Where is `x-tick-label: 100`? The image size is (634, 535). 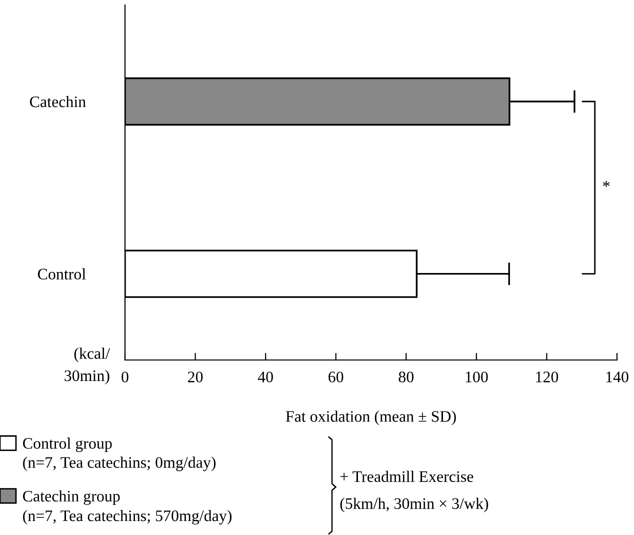 x-tick-label: 100 is located at coordinates (477, 377).